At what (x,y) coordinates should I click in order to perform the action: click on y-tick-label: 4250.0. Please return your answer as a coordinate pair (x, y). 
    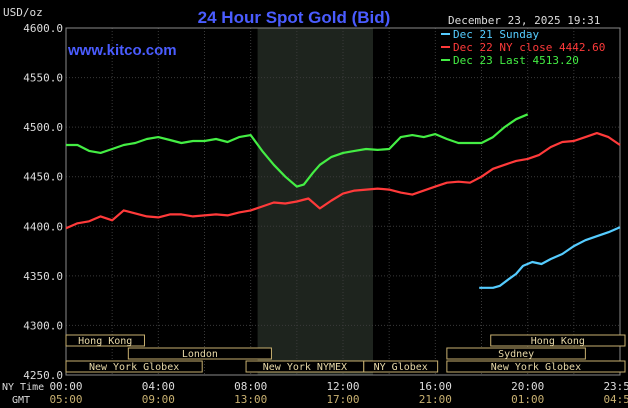
    Looking at the image, I should click on (43, 375).